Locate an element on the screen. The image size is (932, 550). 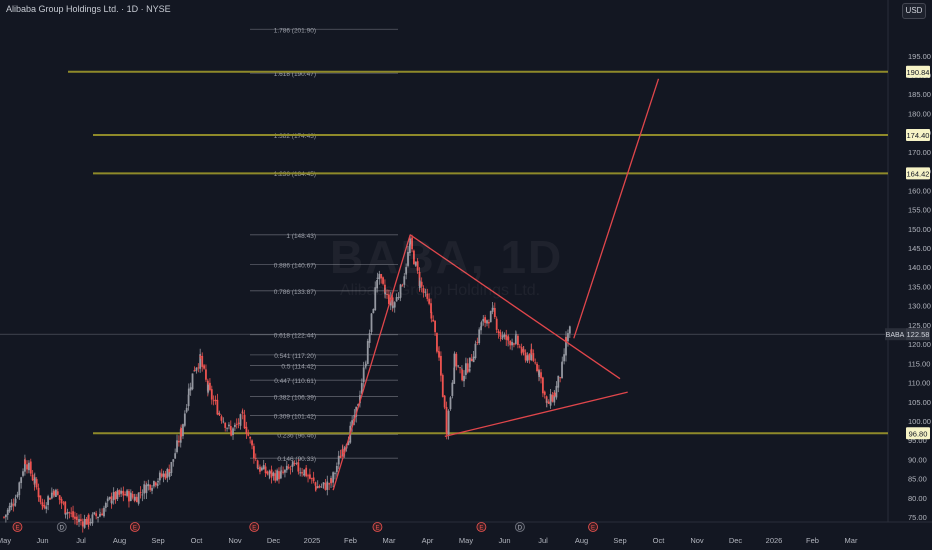
last-price-badge is located at coordinates (918, 334).